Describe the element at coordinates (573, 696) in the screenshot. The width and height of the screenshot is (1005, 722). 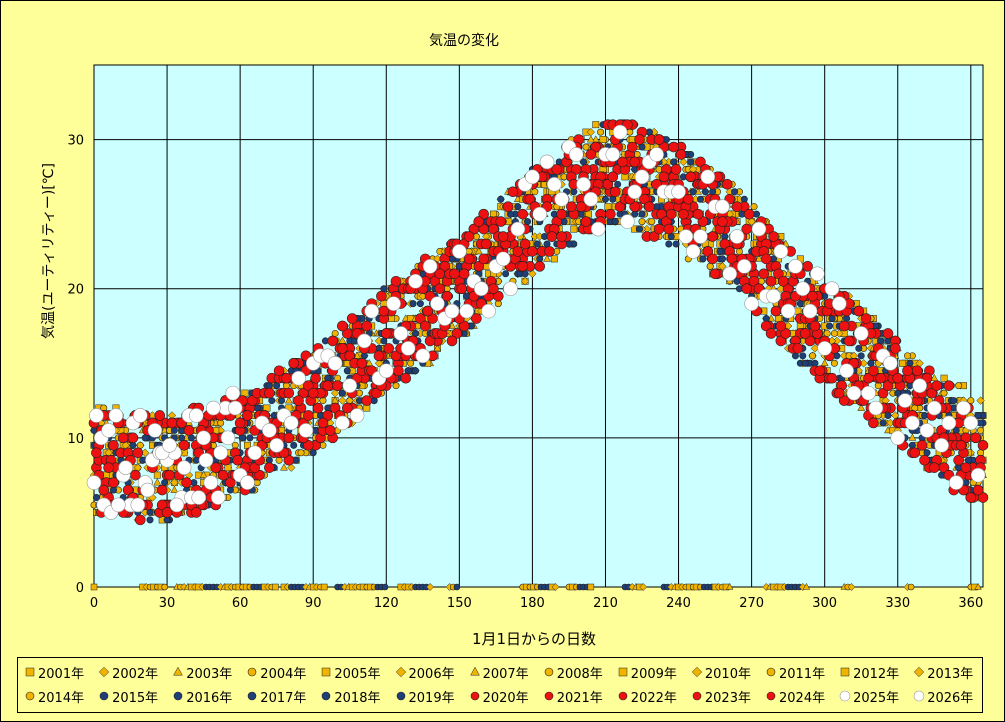
I see `legend-item: 2021年` at that location.